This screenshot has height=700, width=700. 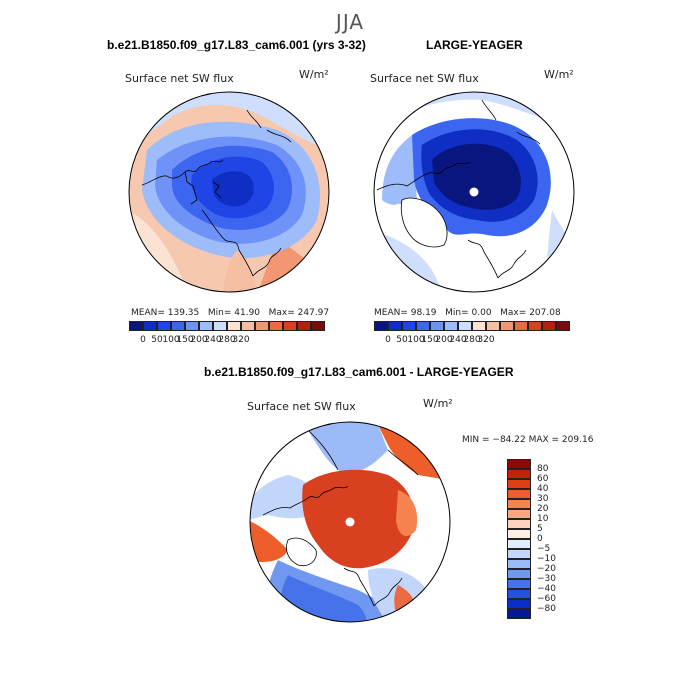 I want to click on panel1-units-label: W/m², so click(x=314, y=74).